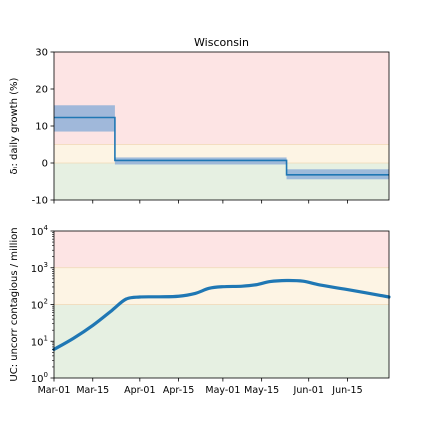 The height and width of the screenshot is (432, 432). I want to click on growth-y-axis-label: δᵢ: daily growth (%), so click(14, 125).